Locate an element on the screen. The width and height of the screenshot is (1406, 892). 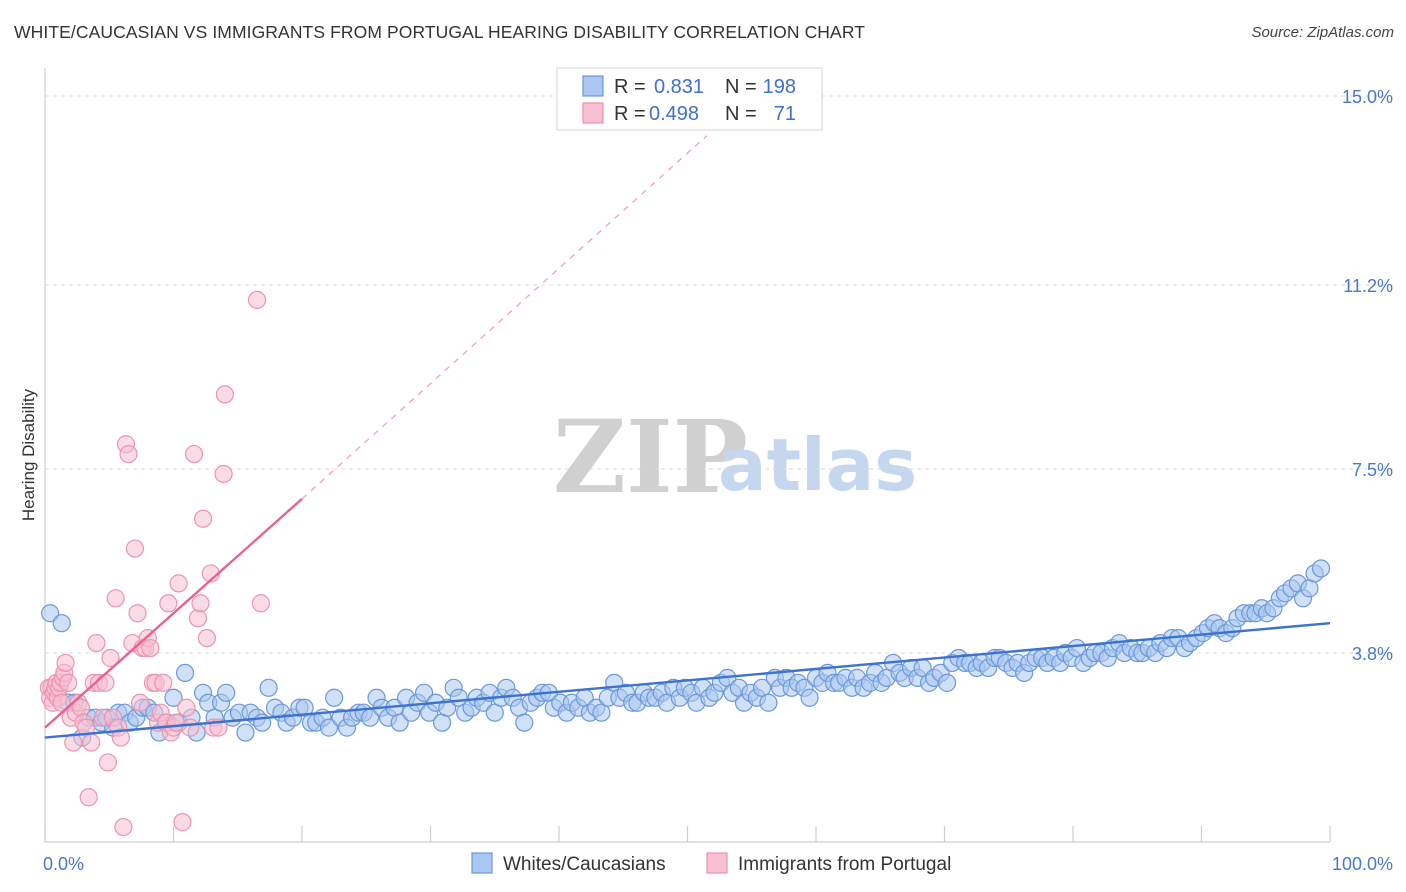
legend-swatch-blue is located at coordinates (593, 86).